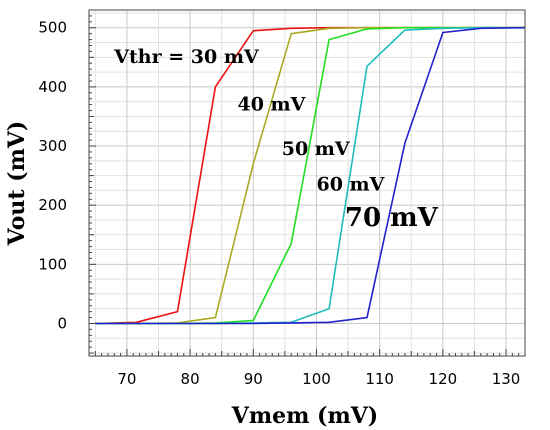  I want to click on y-axis-title: Vout (mV), so click(17, 184).